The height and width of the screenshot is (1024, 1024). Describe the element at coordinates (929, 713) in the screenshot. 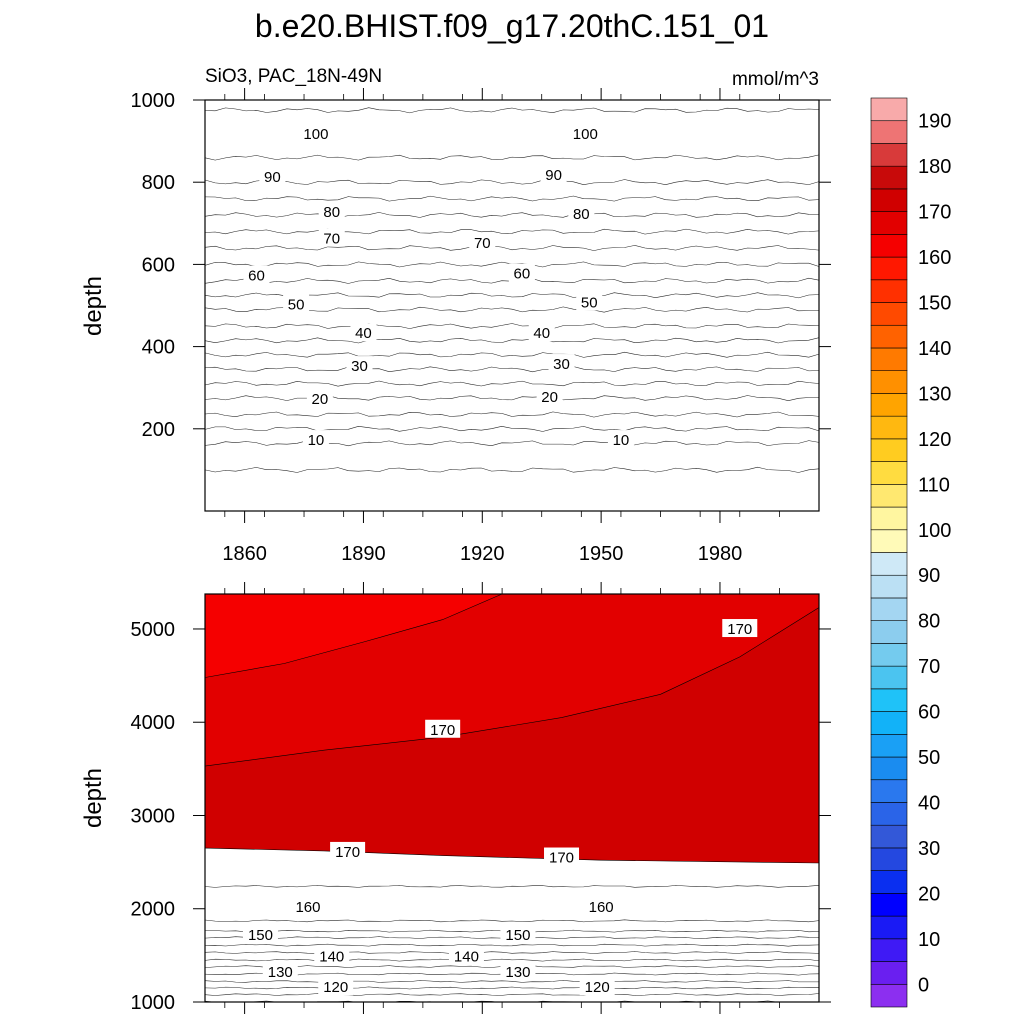

I see `colorbar-tick-label: 60` at that location.